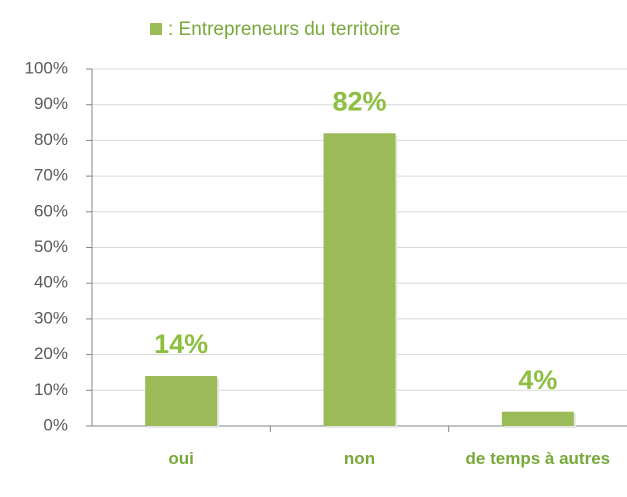 The height and width of the screenshot is (497, 627). What do you see at coordinates (51, 175) in the screenshot?
I see `y-tick-label: 70%` at bounding box center [51, 175].